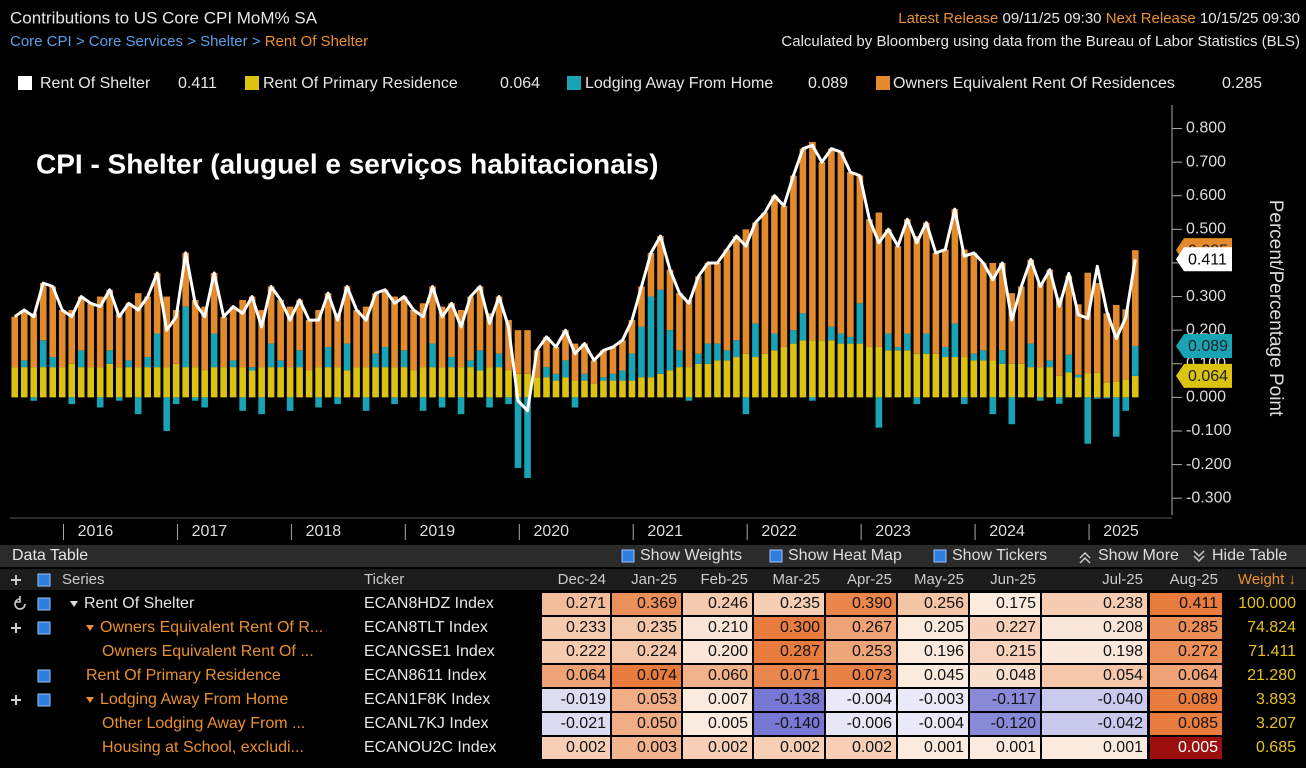  What do you see at coordinates (845, 555) in the screenshot?
I see `table-button: Show Heat Map` at bounding box center [845, 555].